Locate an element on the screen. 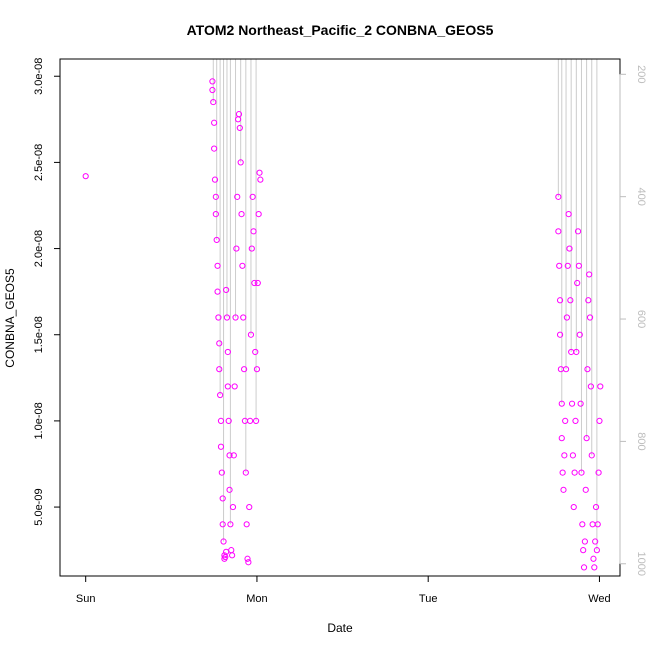 The width and height of the screenshot is (650, 650). y-tick-label: 2.5e-08 is located at coordinates (39, 162).